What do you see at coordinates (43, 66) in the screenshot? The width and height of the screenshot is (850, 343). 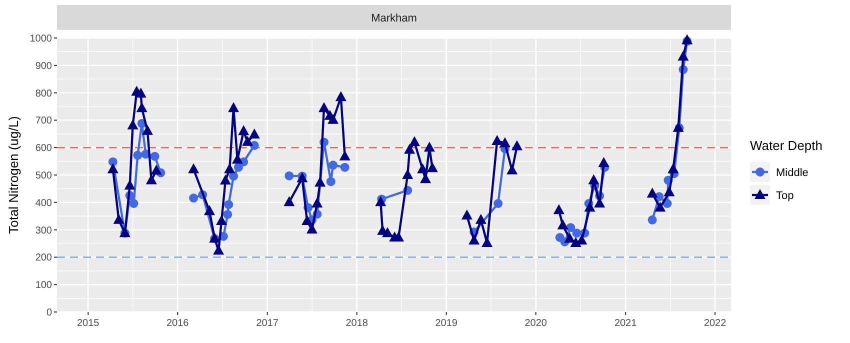 I see `y-tick-label: 900` at bounding box center [43, 66].